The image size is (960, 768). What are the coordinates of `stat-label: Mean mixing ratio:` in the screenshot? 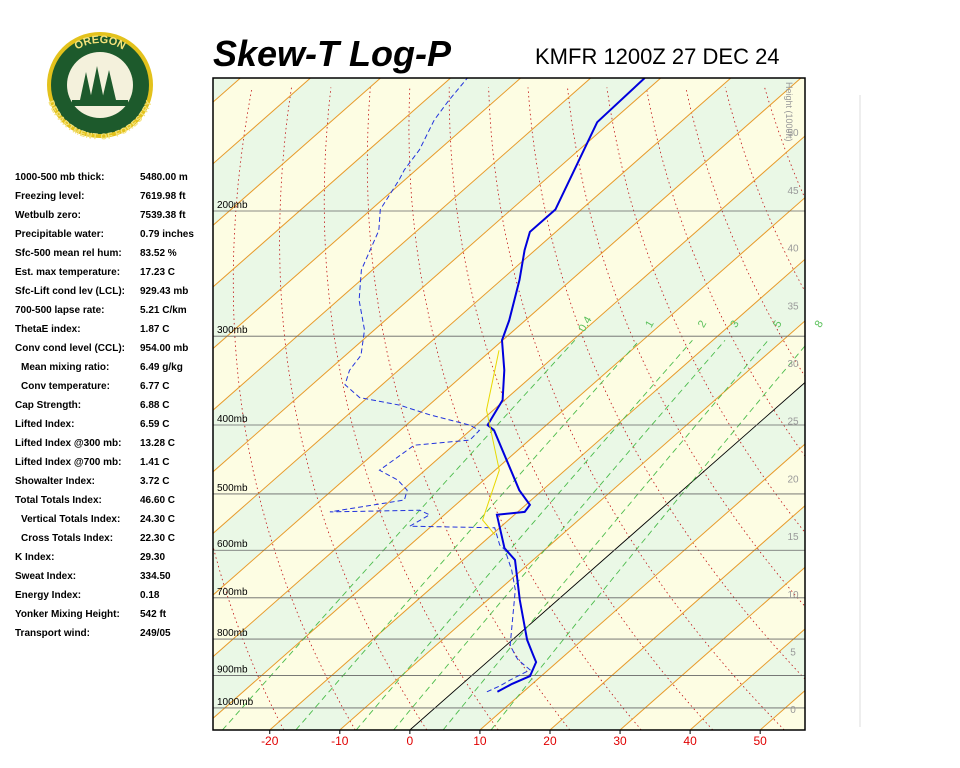 It's located at (65, 367).